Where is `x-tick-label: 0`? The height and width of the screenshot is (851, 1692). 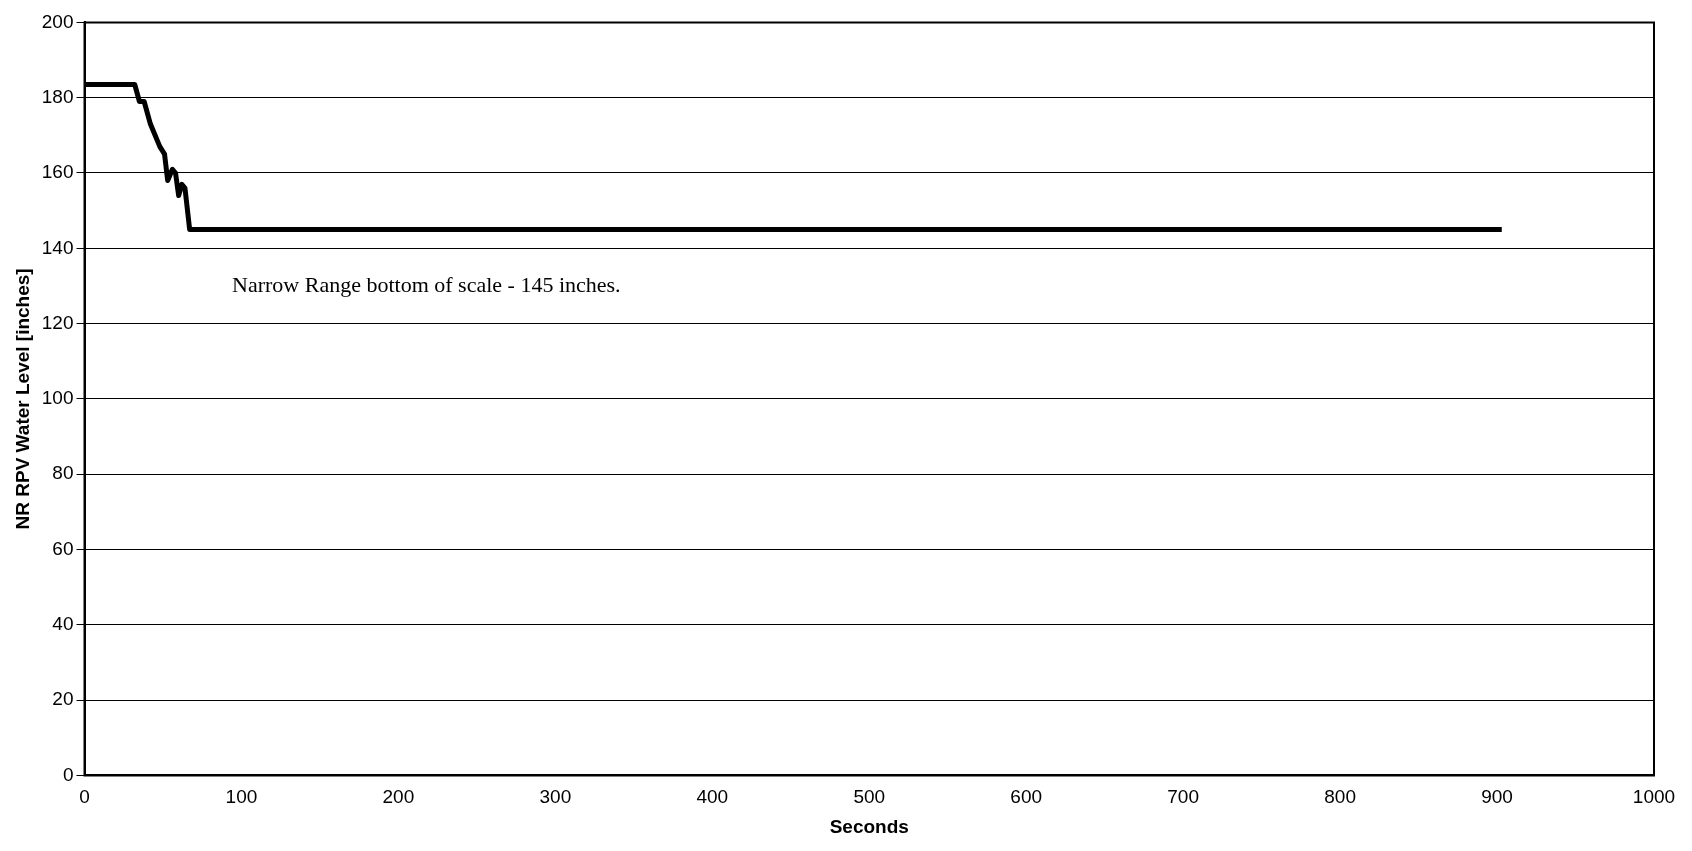
x-tick-label: 0 is located at coordinates (84, 797).